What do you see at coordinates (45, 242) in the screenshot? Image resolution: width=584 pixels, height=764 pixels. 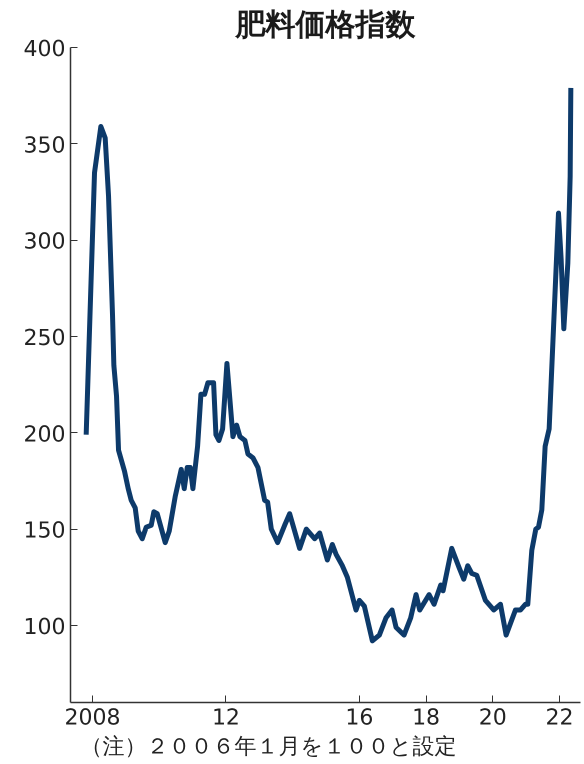 I see `y-tick-label: 300` at bounding box center [45, 242].